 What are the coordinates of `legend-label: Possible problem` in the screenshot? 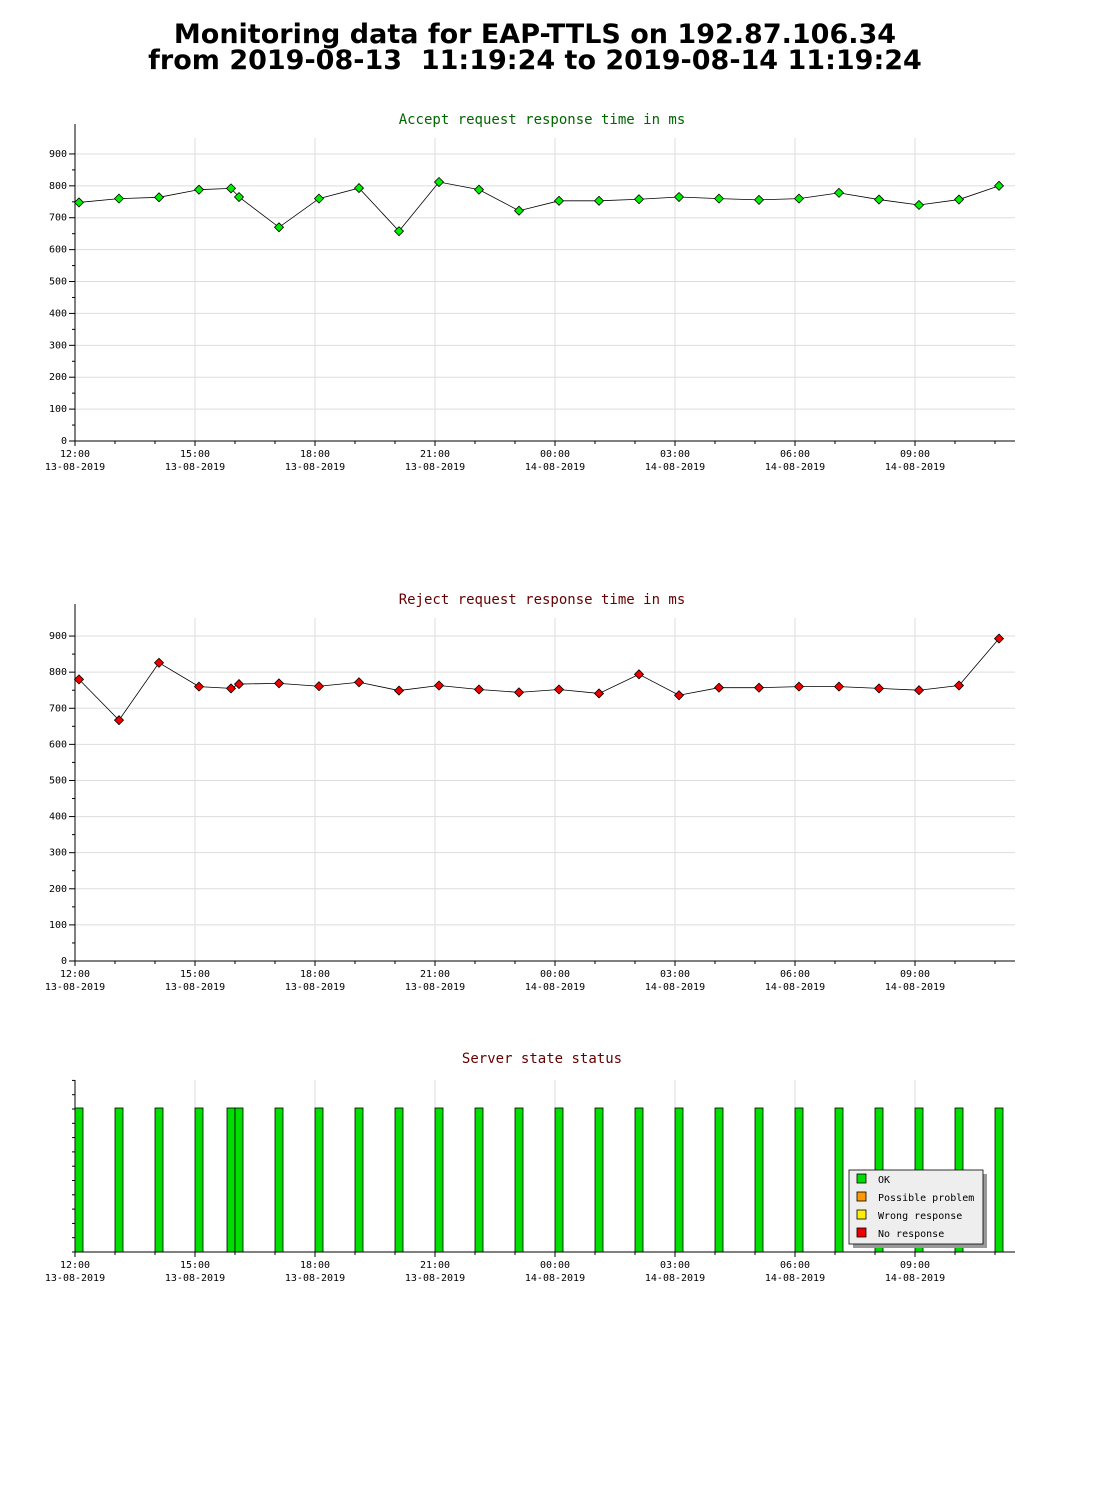 It's located at (926, 1198).